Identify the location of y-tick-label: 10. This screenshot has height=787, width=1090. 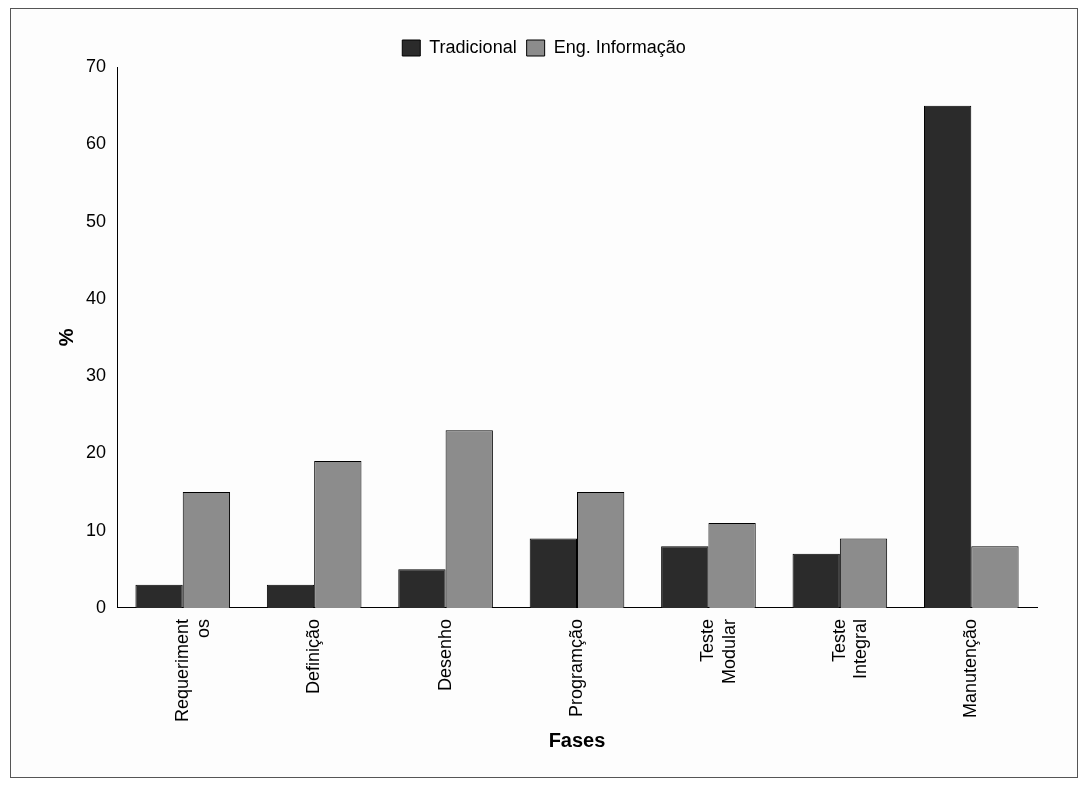
(96, 529).